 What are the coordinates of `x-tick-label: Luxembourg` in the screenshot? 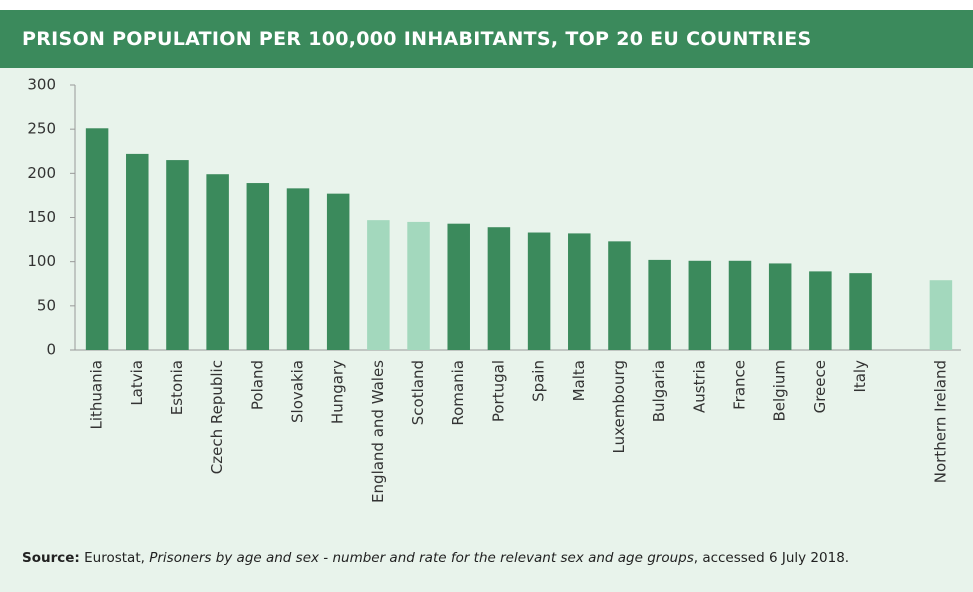 It's located at (619, 407).